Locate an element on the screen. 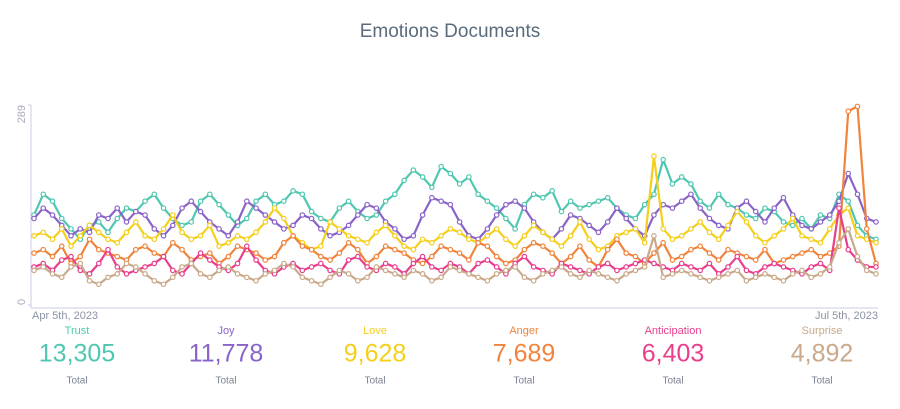  total-value: 6,403 is located at coordinates (673, 354).